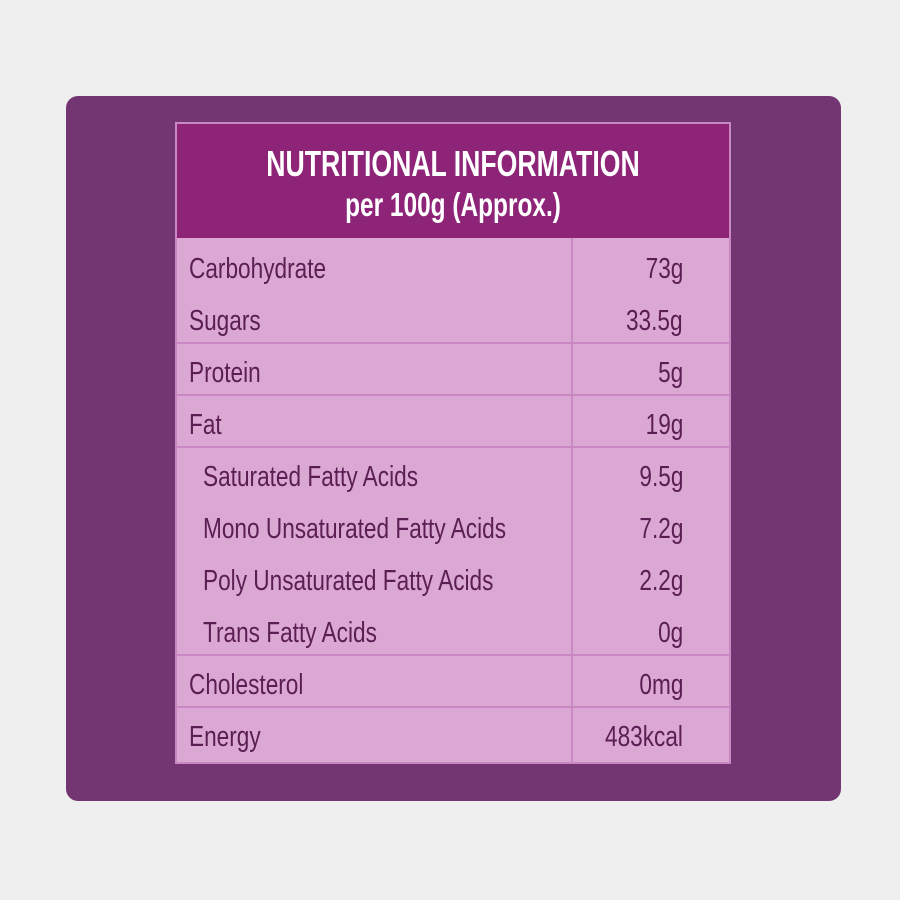  I want to click on table-title: NUTRITIONAL INFORMATION, so click(453, 163).